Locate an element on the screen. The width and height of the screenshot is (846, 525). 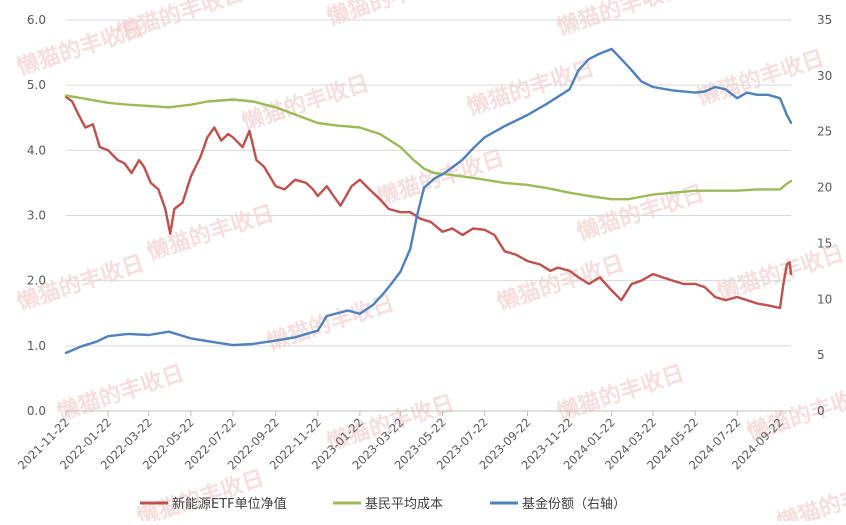
y-left-tick-label: 6.0 is located at coordinates (36, 20).